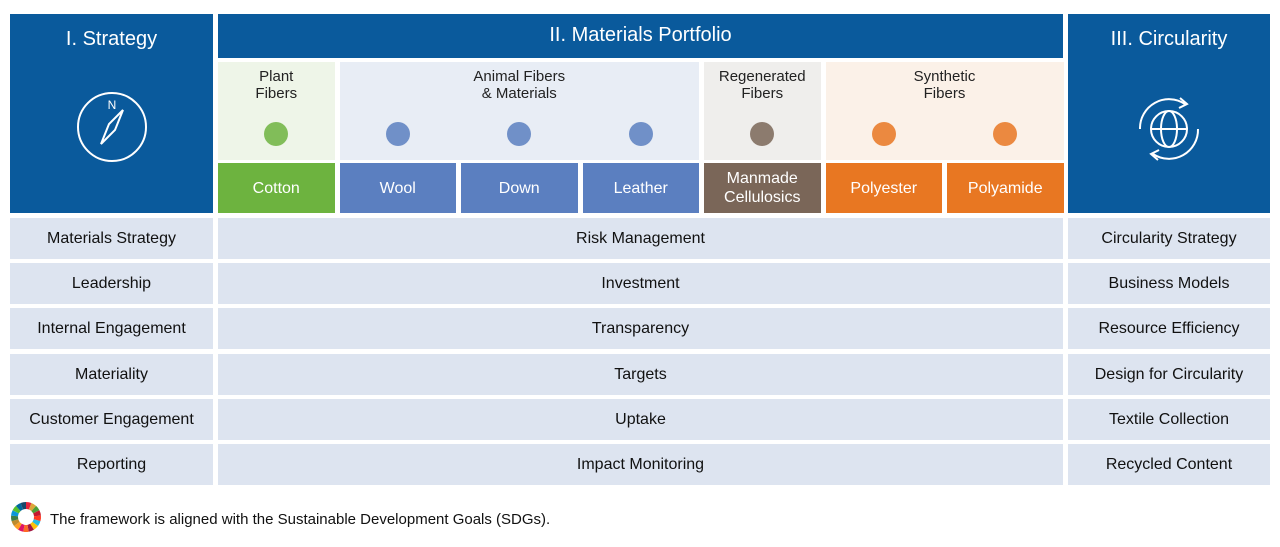  Describe the element at coordinates (640, 36) in the screenshot. I see `portfolio-header: II. Materials Portfolio` at that location.